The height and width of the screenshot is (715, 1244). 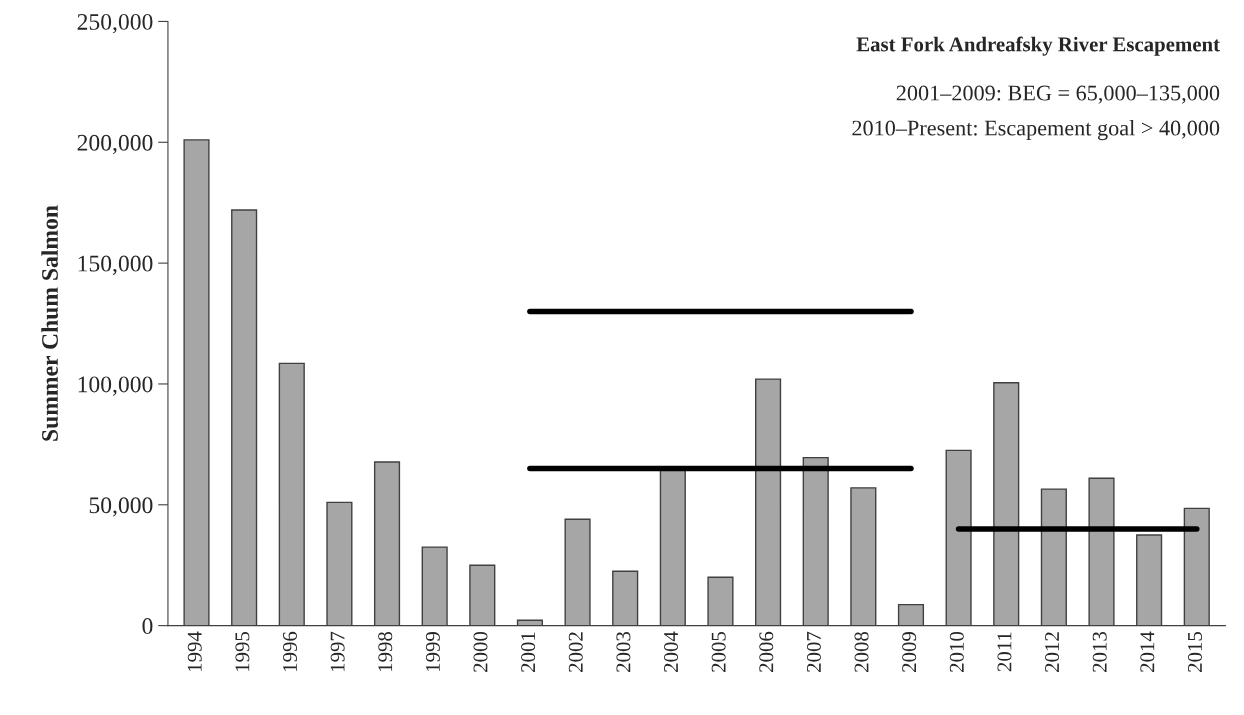 What do you see at coordinates (1099, 651) in the screenshot?
I see `x-tick-label: 2013` at bounding box center [1099, 651].